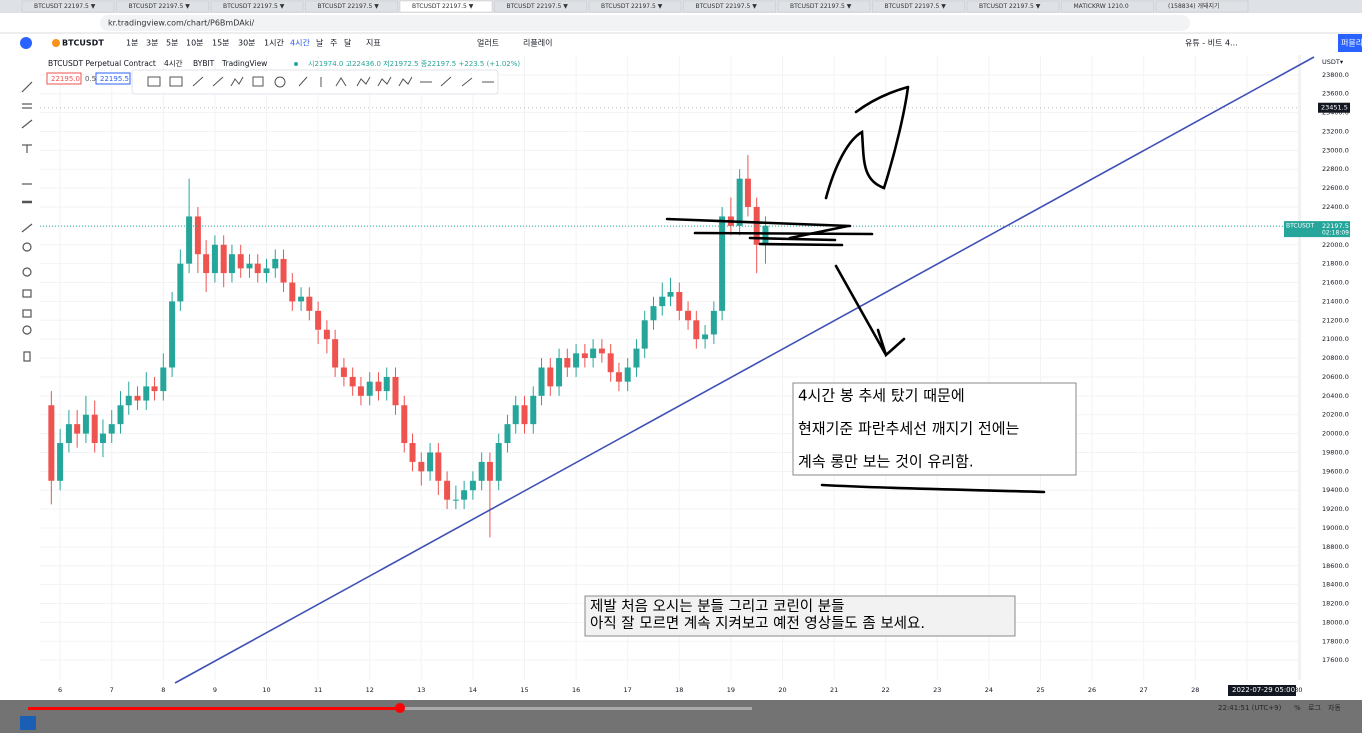 The image size is (1362, 733). Describe the element at coordinates (421, 690) in the screenshot. I see `x-tick-label: 13` at that location.